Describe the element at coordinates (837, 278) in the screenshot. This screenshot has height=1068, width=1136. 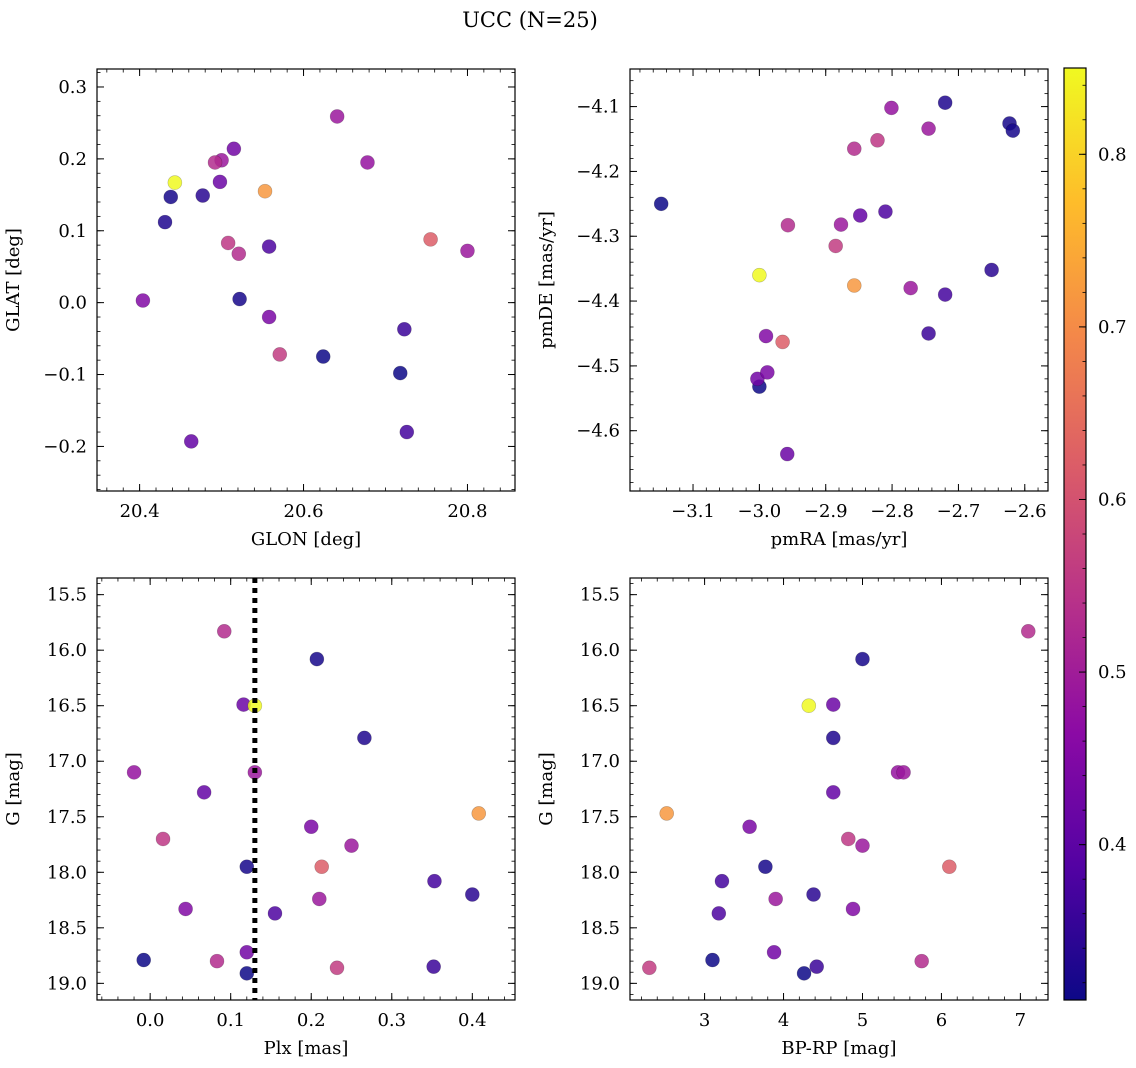
I see `points-pm` at that location.